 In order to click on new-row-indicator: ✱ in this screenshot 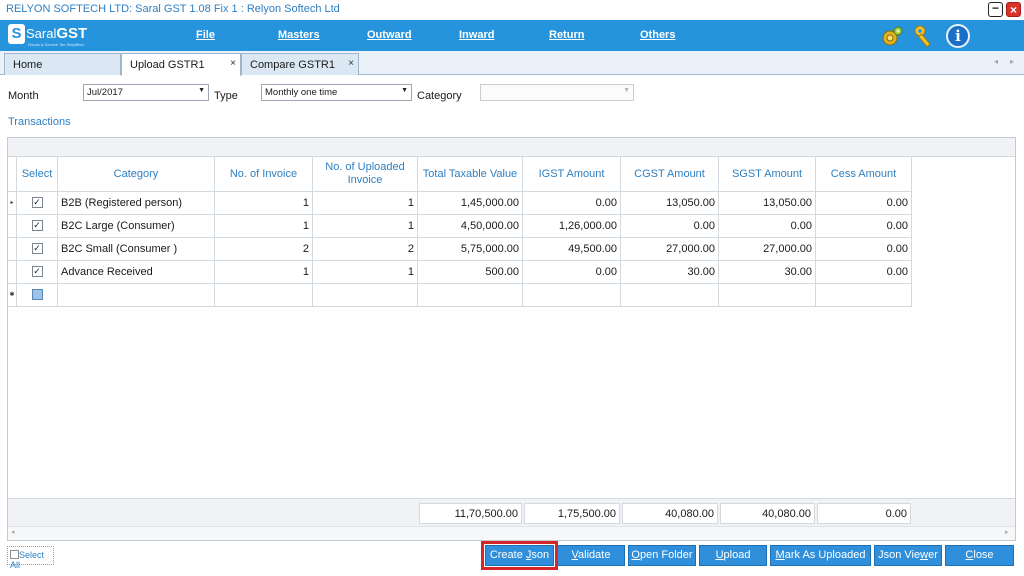, I will do `click(12, 295)`.